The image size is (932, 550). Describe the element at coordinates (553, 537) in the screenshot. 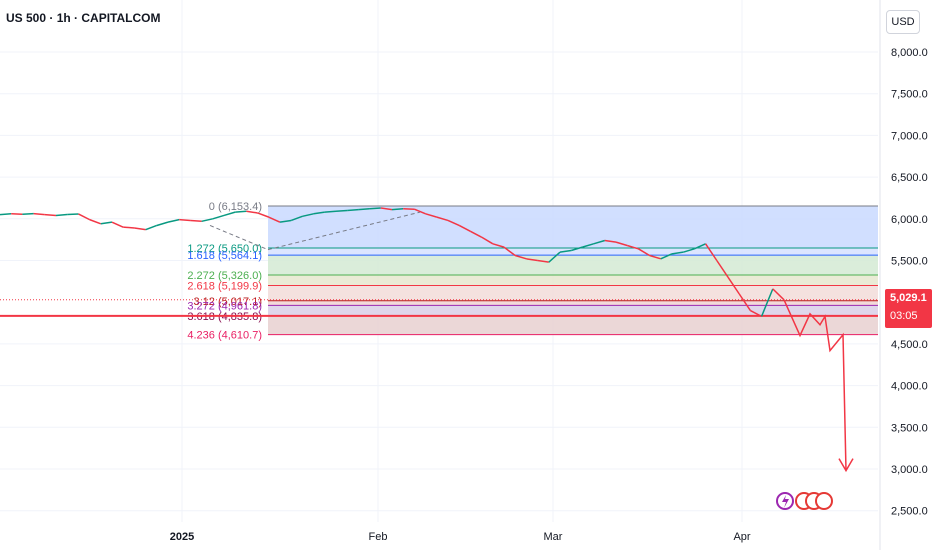

I see `time-tick-label: Mar` at that location.